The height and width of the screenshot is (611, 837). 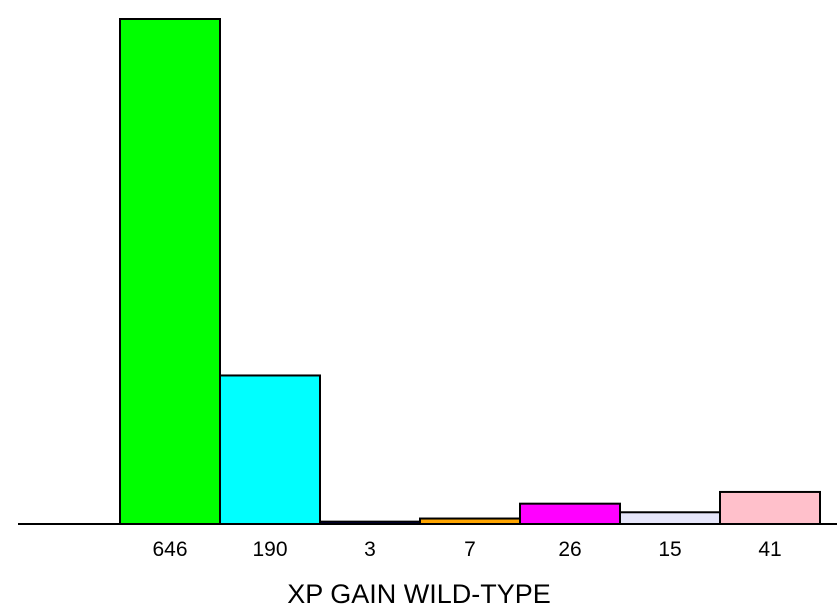 What do you see at coordinates (569, 549) in the screenshot?
I see `x-tick-label: 26` at bounding box center [569, 549].